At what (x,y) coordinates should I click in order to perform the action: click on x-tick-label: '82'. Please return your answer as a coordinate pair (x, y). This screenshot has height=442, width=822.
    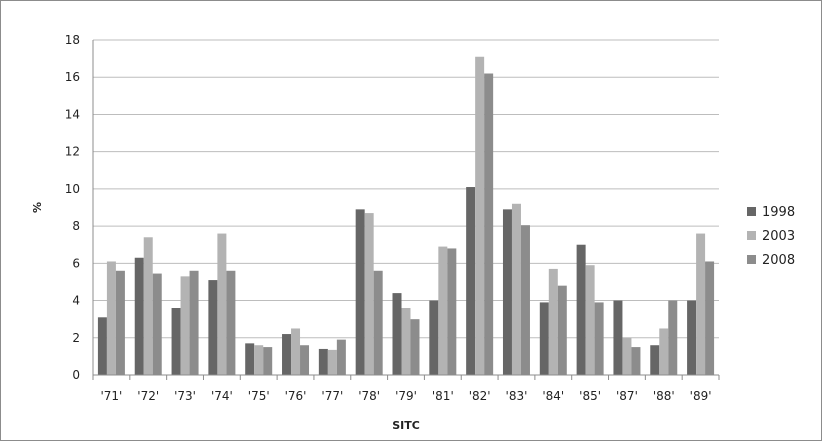
    Looking at the image, I should click on (480, 396).